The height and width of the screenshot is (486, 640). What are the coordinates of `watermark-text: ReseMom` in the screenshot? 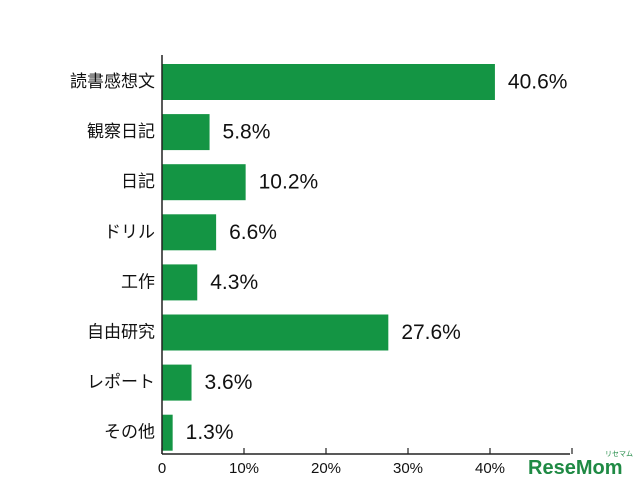 It's located at (575, 468).